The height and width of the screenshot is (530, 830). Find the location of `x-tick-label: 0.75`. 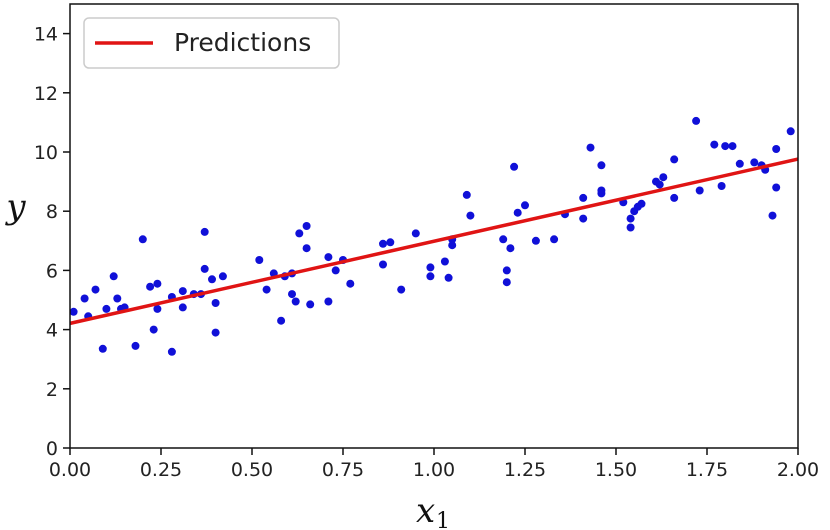

x-tick-label: 0.75 is located at coordinates (343, 470).